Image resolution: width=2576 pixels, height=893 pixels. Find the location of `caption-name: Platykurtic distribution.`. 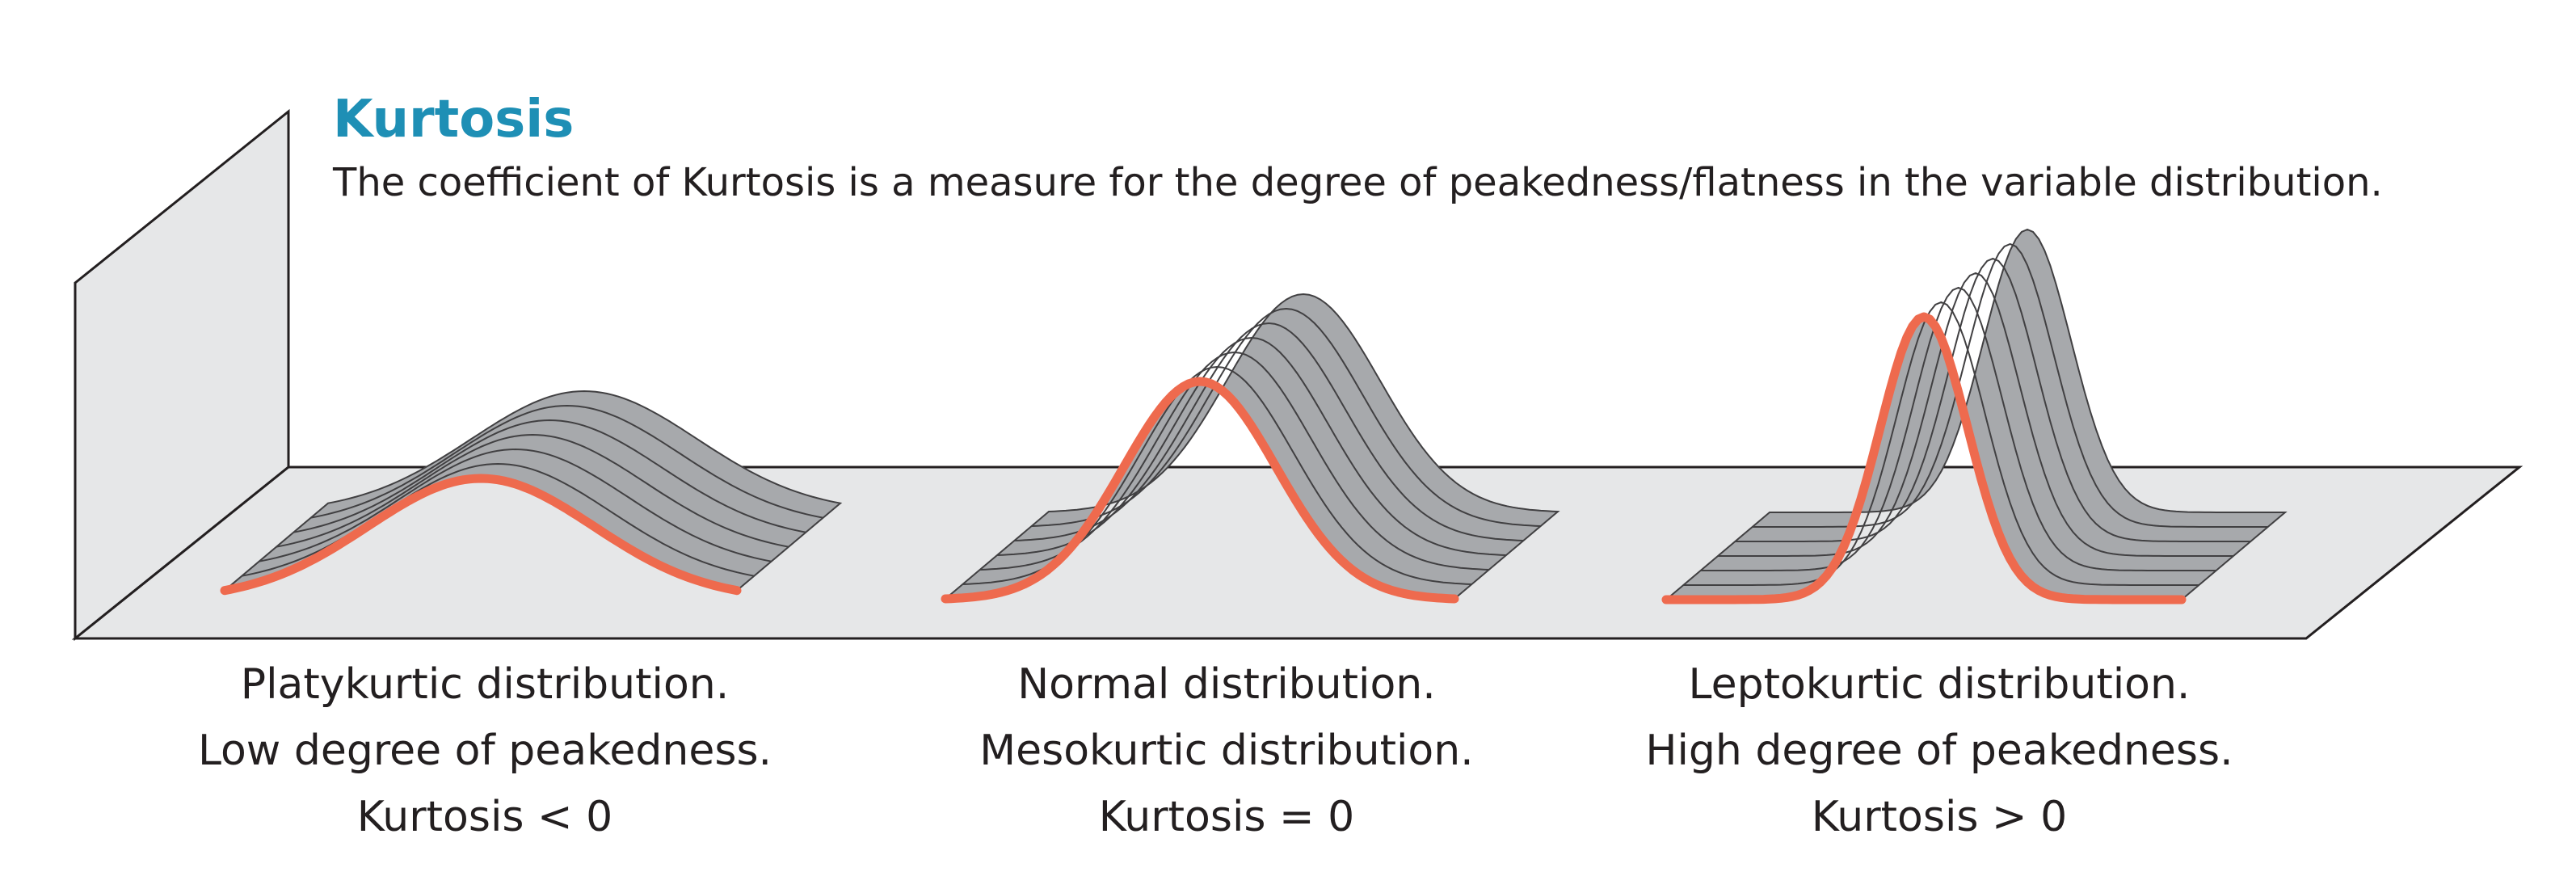

caption-name: Platykurtic distribution. is located at coordinates (485, 684).